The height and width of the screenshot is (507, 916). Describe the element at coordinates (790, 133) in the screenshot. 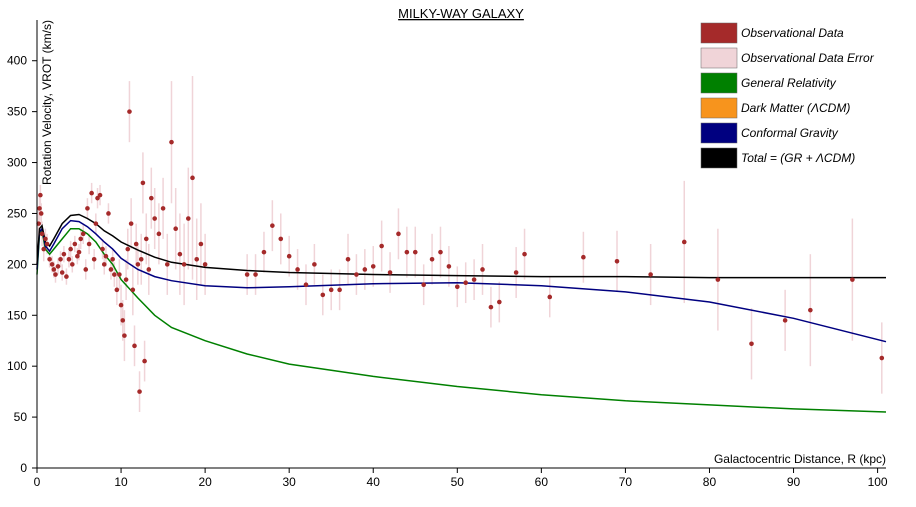

I see `legend-label: Conformal Gravity` at that location.